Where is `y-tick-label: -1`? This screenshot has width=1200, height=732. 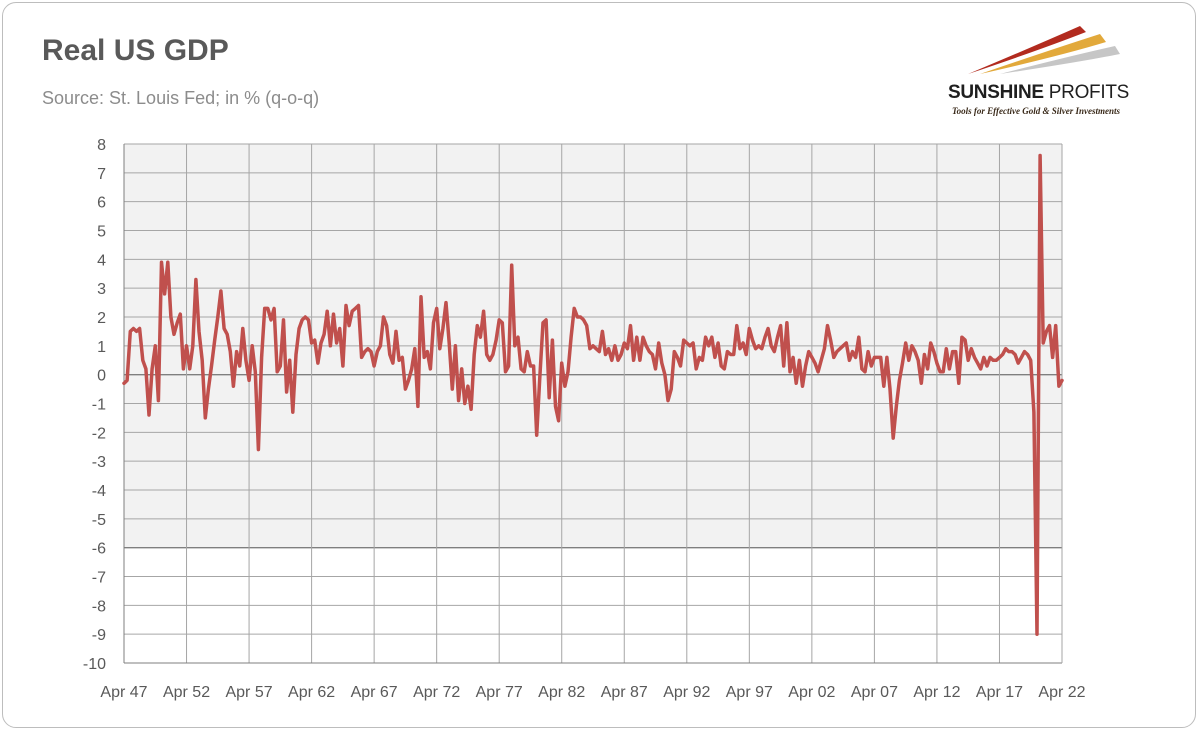 y-tick-label: -1 is located at coordinates (99, 405).